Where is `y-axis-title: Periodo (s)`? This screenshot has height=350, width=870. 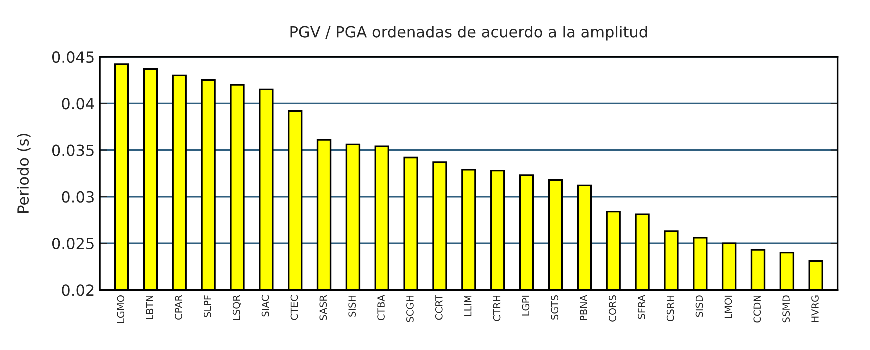
y-axis-title: Periodo (s) is located at coordinates (24, 173).